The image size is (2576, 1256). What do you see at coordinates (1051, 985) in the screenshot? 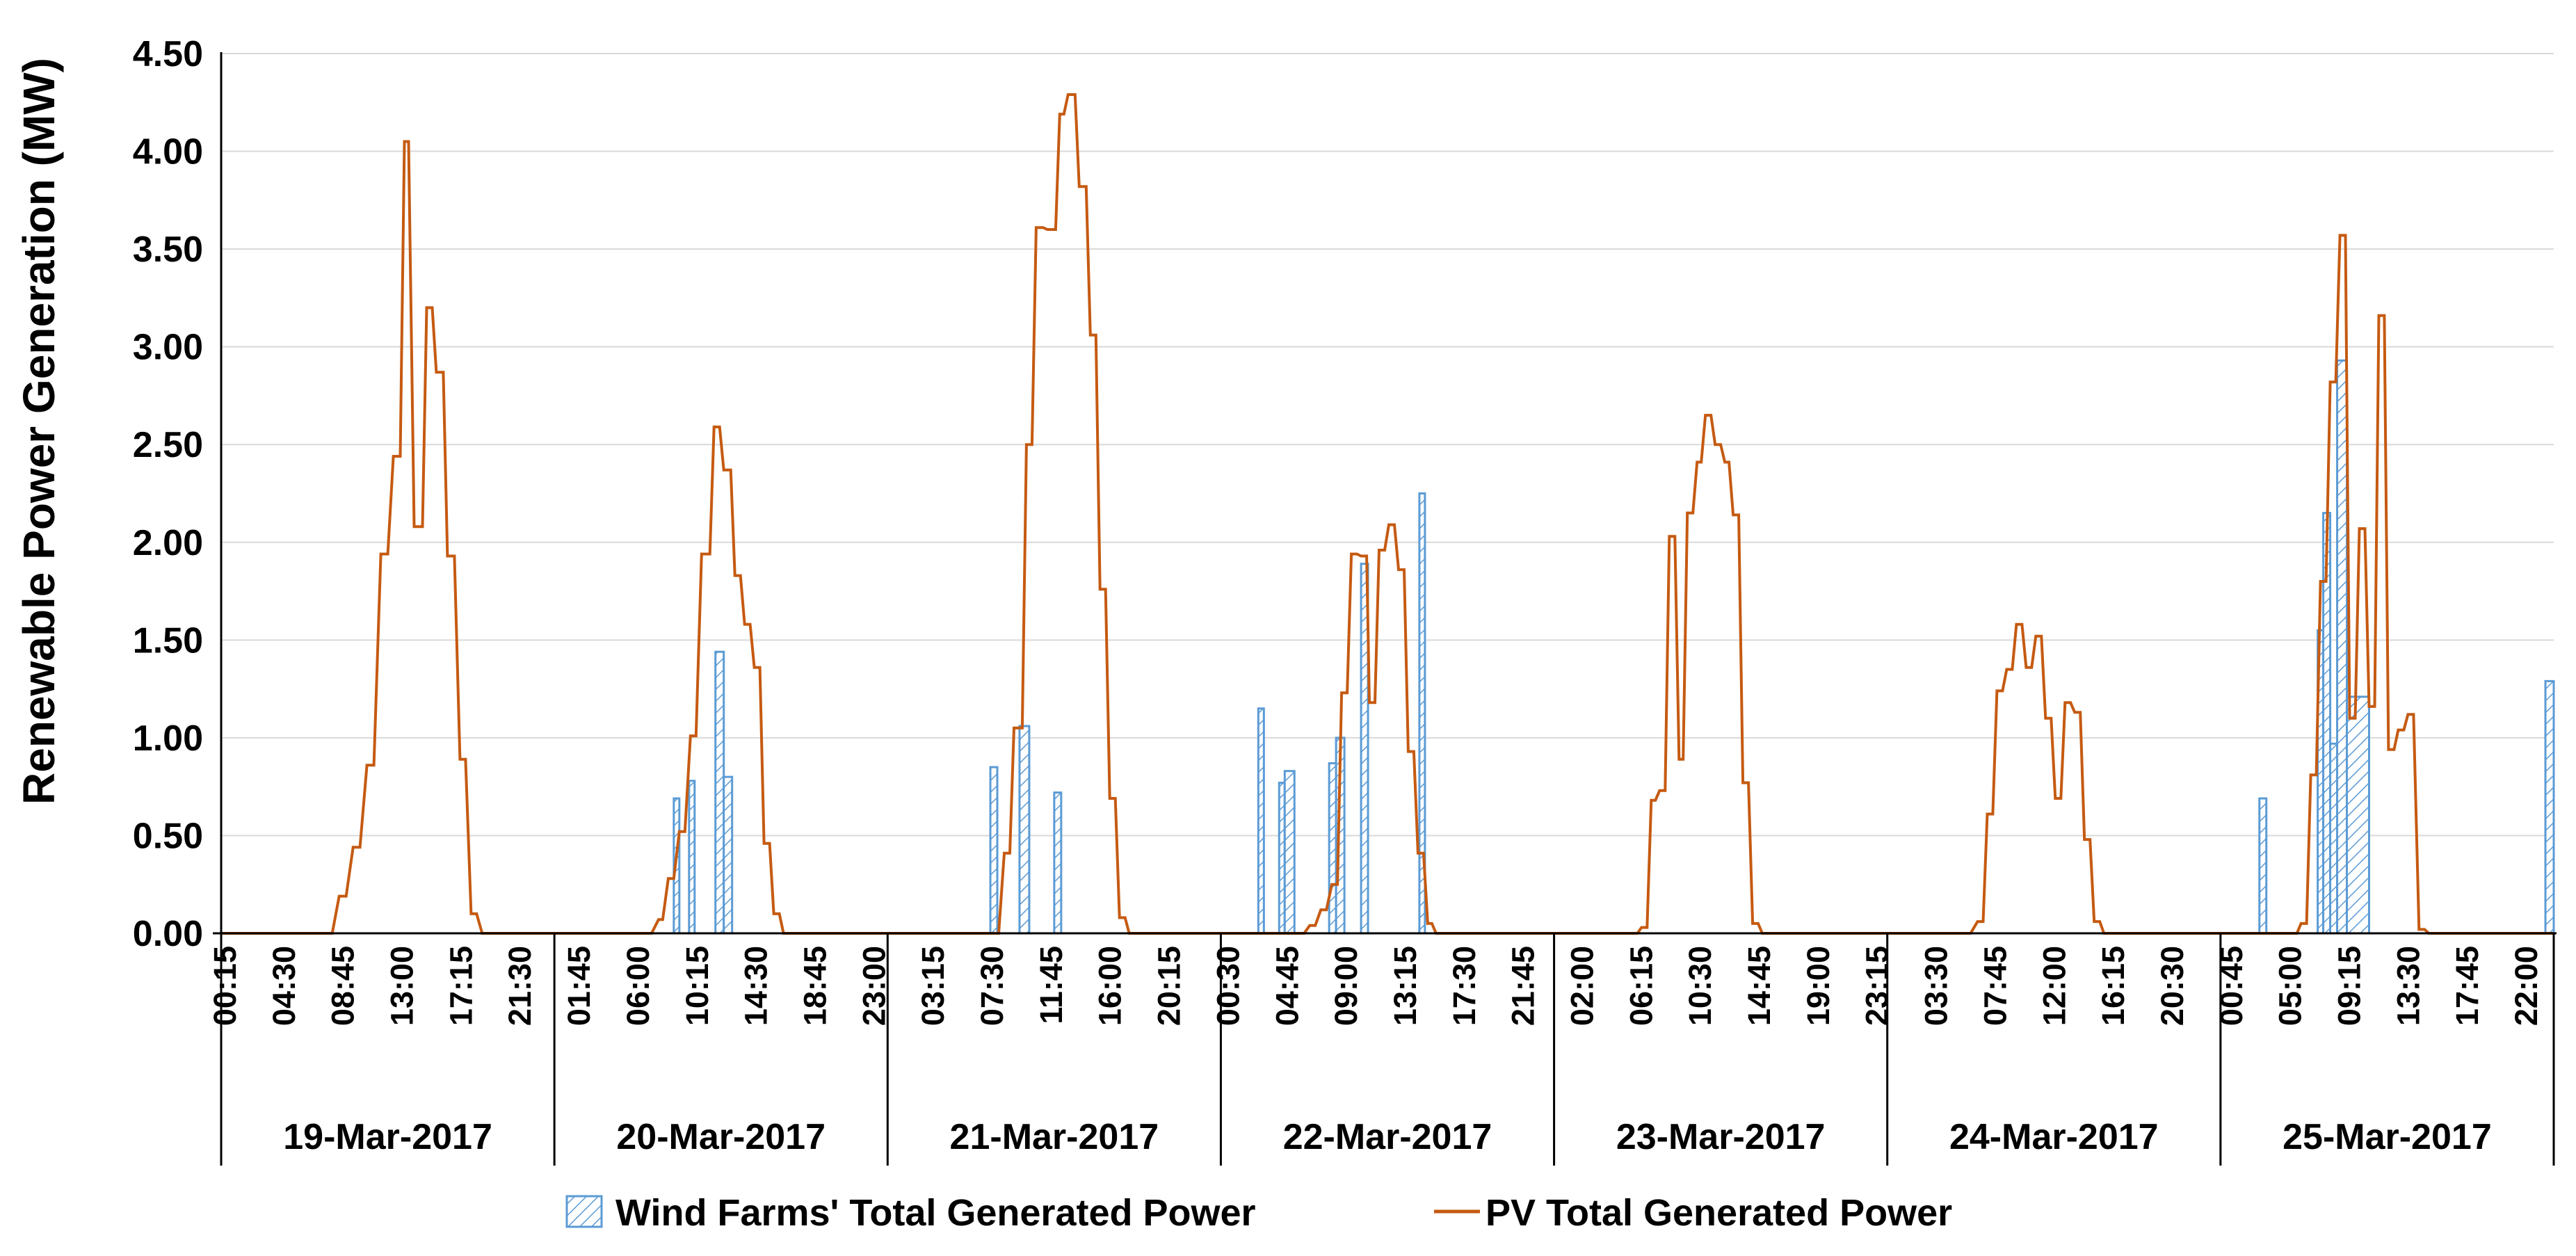
I see `x-tick-label: 11:45` at bounding box center [1051, 985].